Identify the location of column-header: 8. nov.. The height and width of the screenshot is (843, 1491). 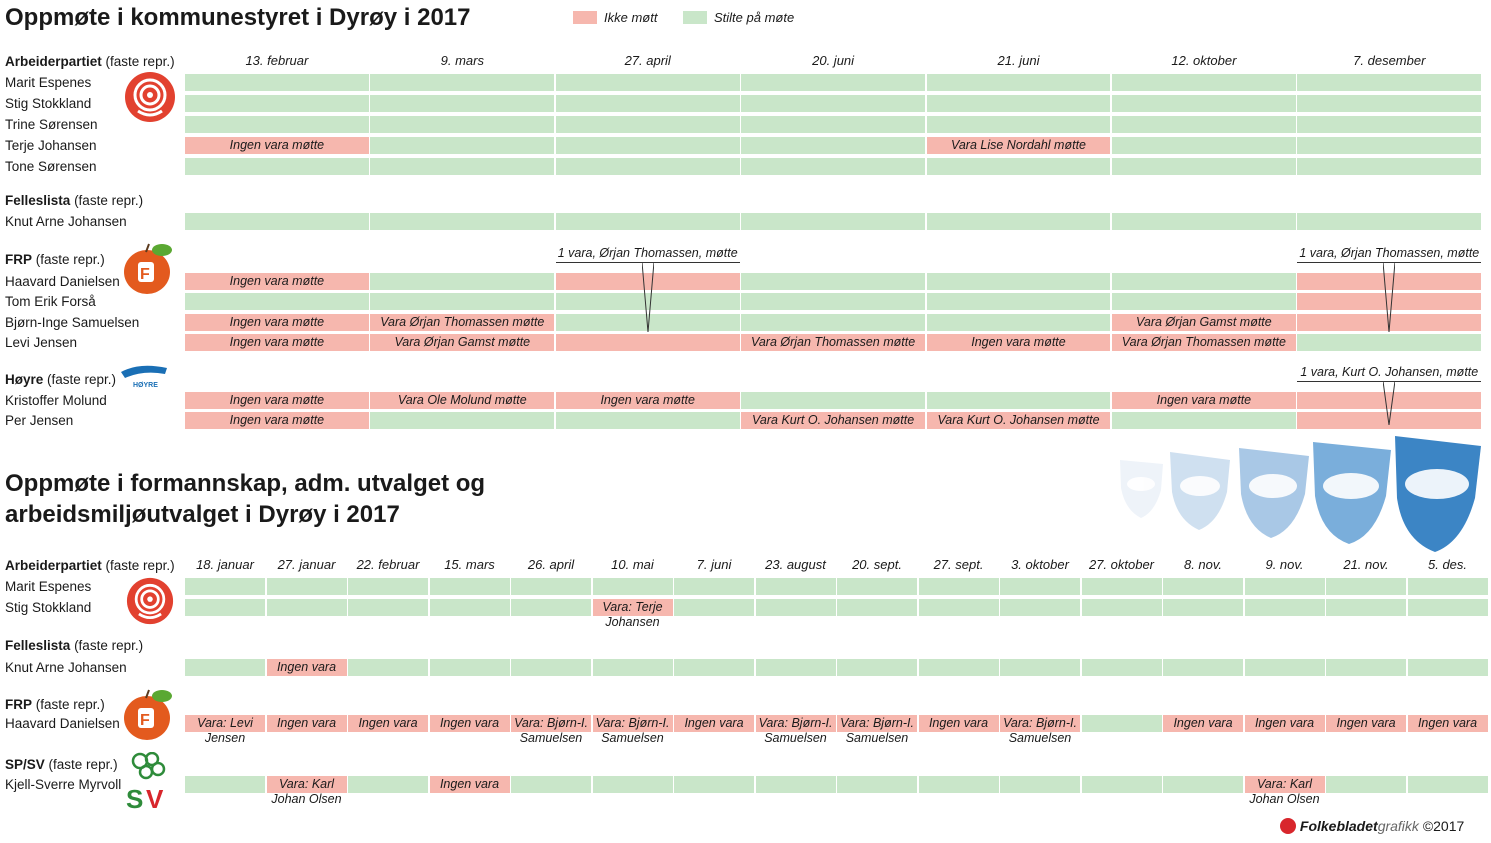
(1203, 564).